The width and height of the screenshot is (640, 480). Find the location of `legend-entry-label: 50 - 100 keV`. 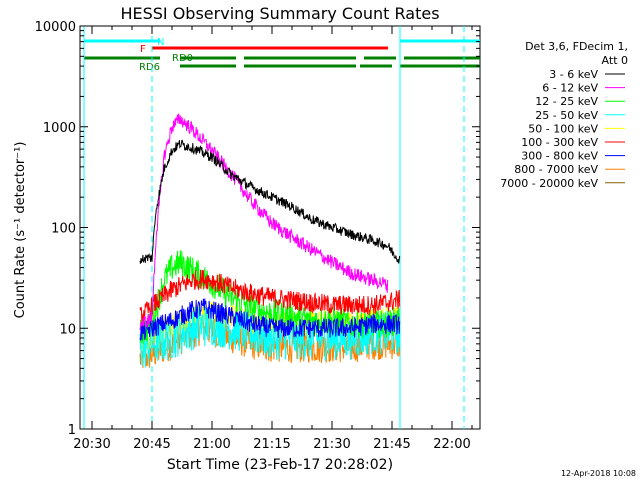

legend-entry-label: 50 - 100 keV is located at coordinates (563, 128).